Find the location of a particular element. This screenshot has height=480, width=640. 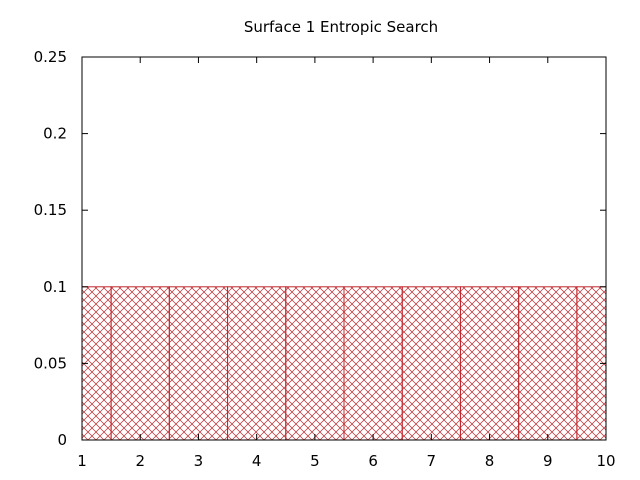

x-tick-label: 1 is located at coordinates (82, 461).